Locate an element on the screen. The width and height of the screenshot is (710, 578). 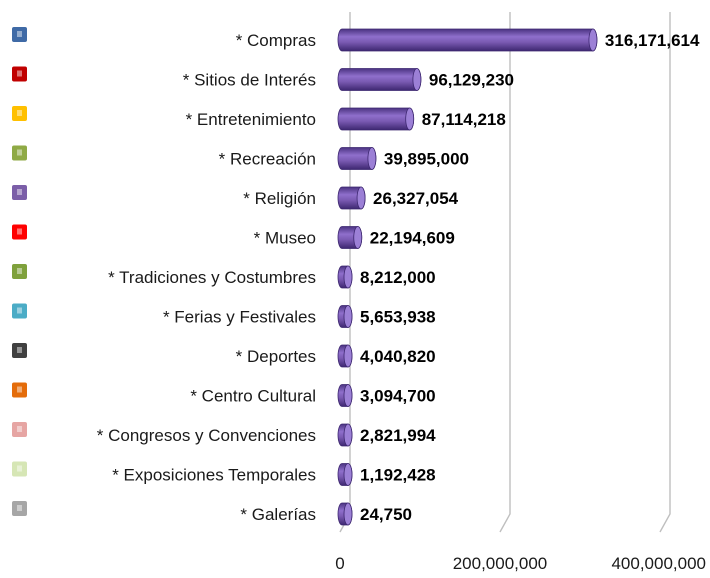
x-axis-ticks: 0 200,000,000 400,000,000 is located at coordinates (520, 563).